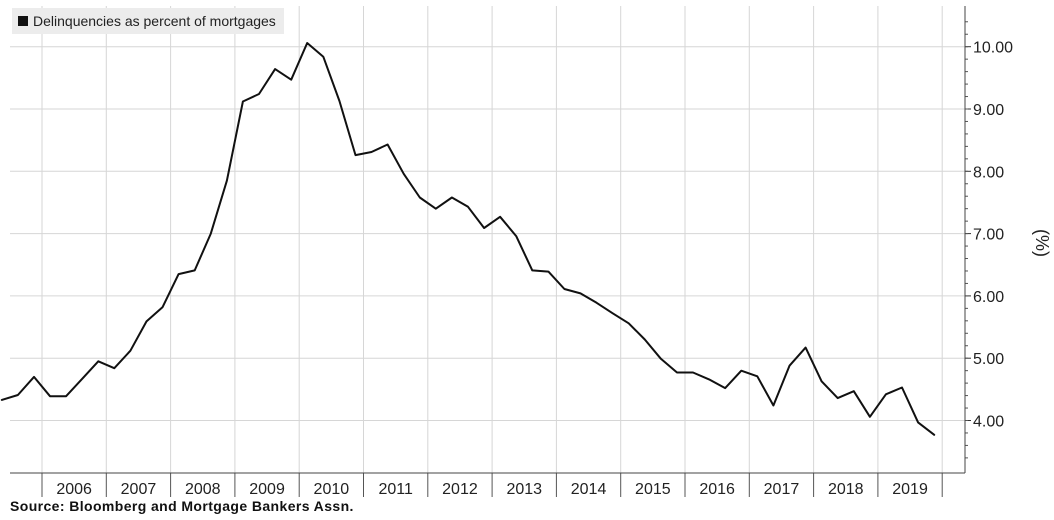 Image resolution: width=1054 pixels, height=520 pixels. I want to click on legend-swatch-delinquencies, so click(23, 21).